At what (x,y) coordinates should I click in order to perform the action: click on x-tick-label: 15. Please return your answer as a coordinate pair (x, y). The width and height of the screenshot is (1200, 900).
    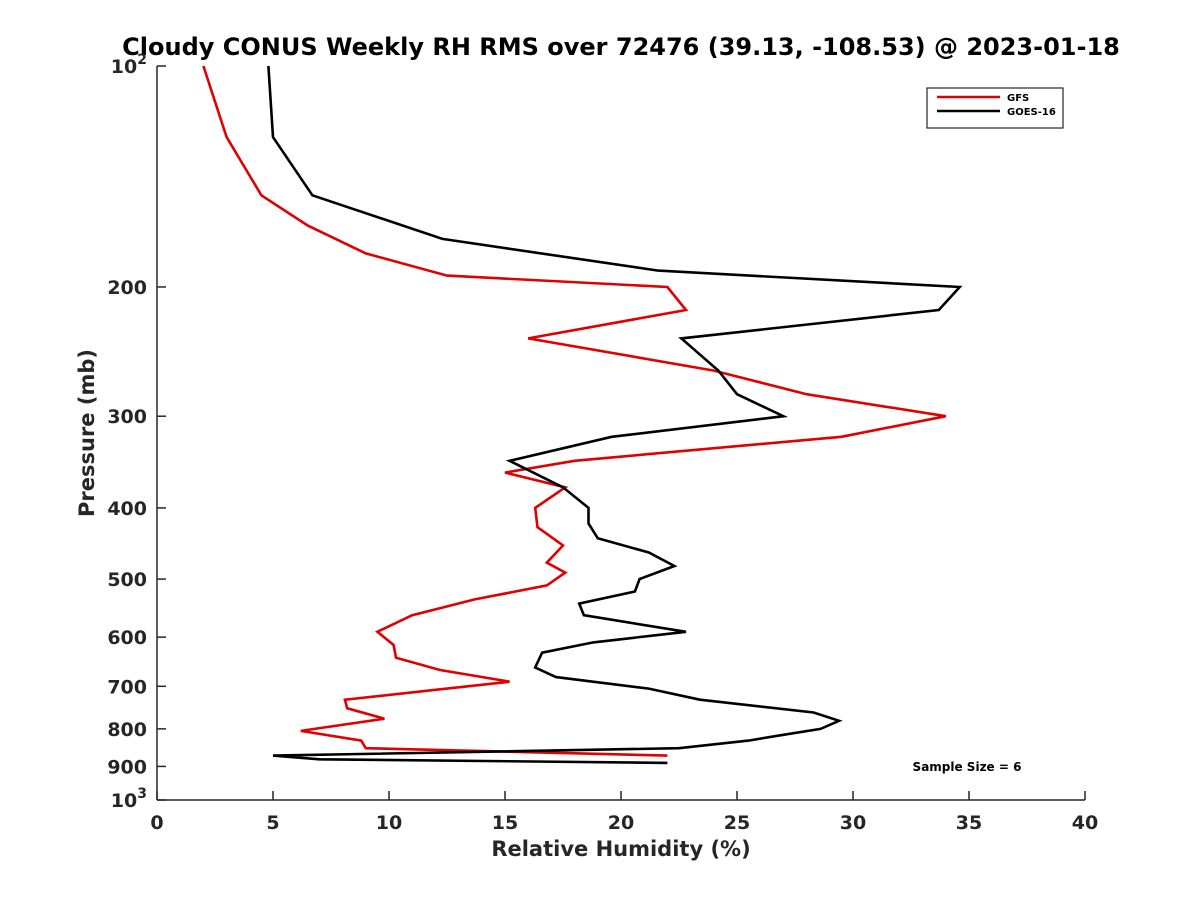
    Looking at the image, I should click on (505, 823).